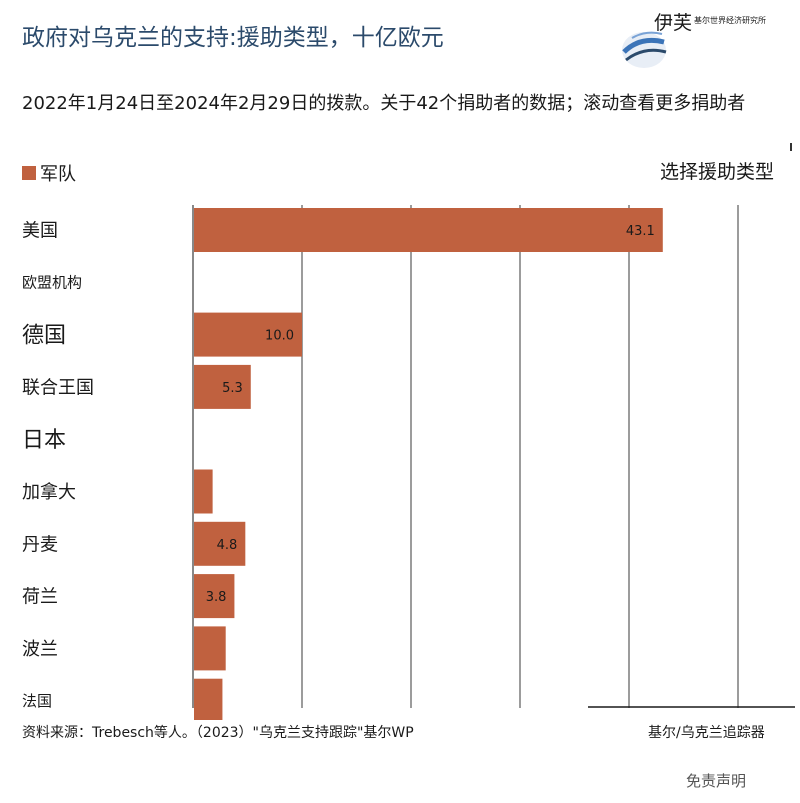 This screenshot has height=803, width=800. I want to click on category-label: 加拿大, so click(49, 492).